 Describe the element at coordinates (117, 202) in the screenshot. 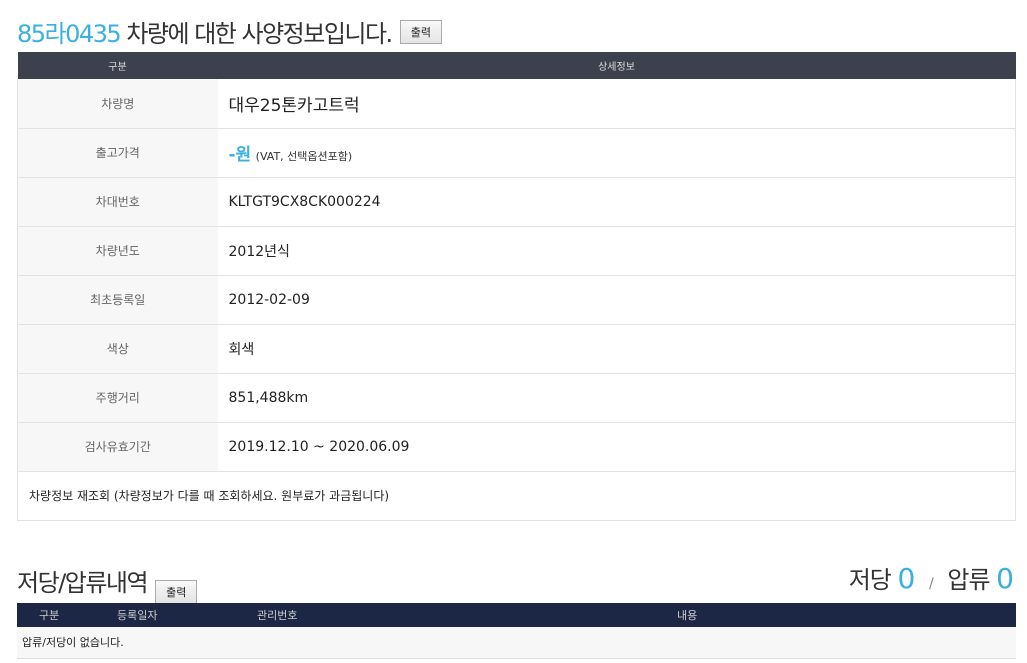

I see `row-label: 차대번호` at that location.